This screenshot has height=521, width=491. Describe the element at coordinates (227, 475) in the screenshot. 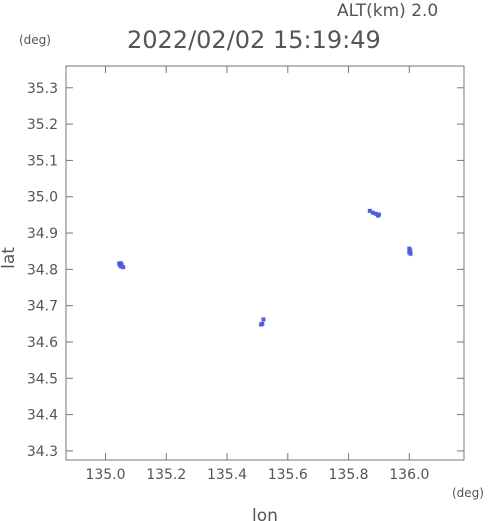

I see `x-tick-label: 135.4` at that location.